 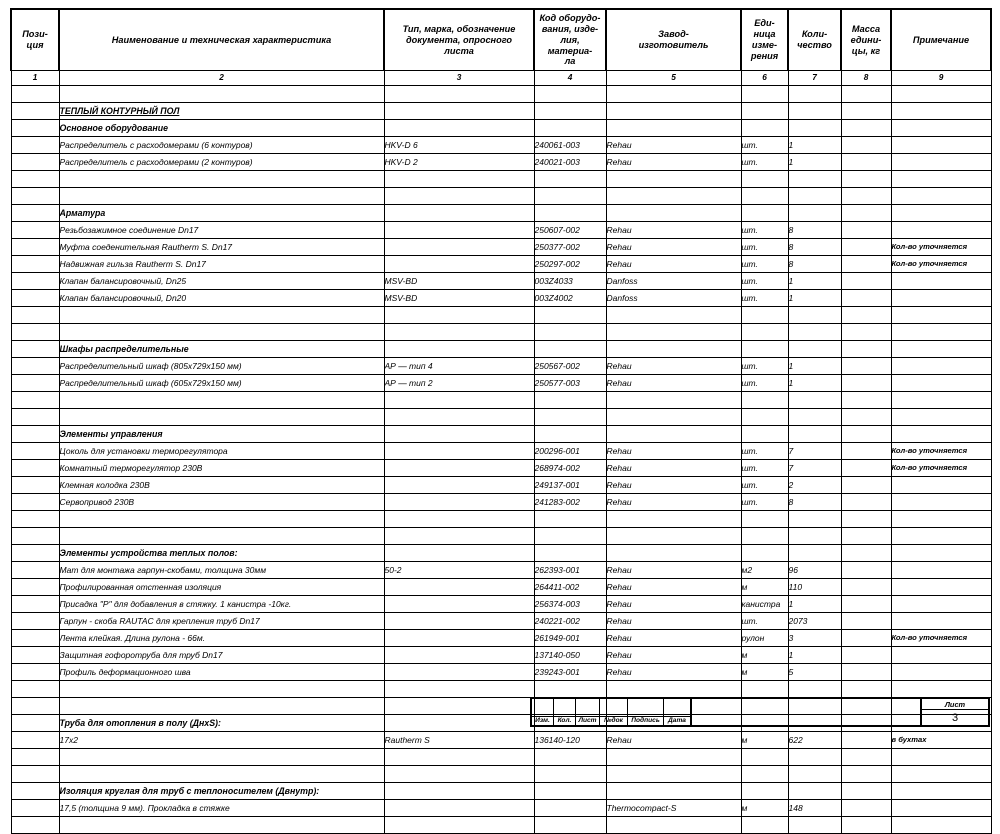 I want to click on column-number-7: 7, so click(x=814, y=78).